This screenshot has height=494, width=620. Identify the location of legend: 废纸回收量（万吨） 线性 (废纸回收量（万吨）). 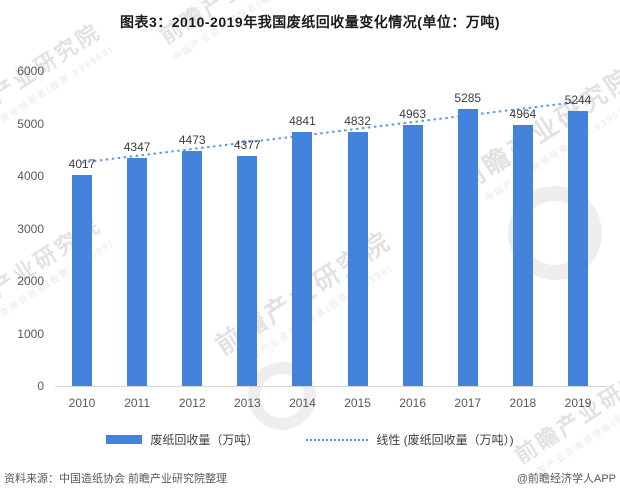
(310, 439).